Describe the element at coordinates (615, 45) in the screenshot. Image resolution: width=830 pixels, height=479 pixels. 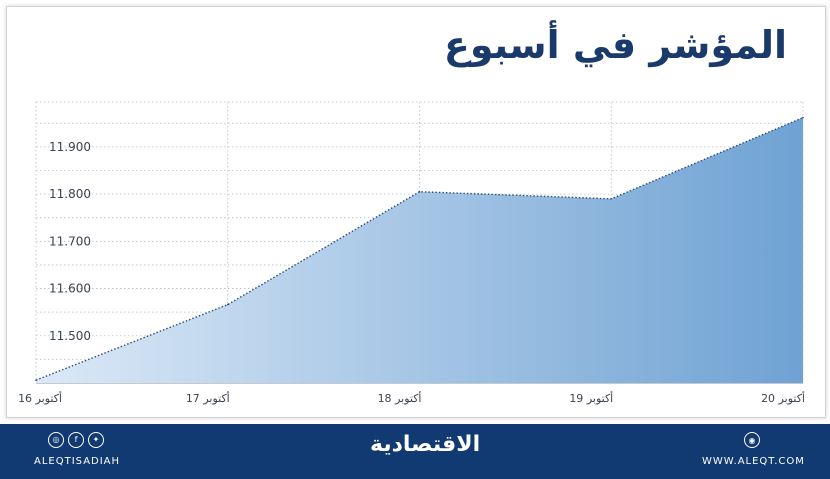
I see `chart-title: المؤشر في أسبوع` at that location.